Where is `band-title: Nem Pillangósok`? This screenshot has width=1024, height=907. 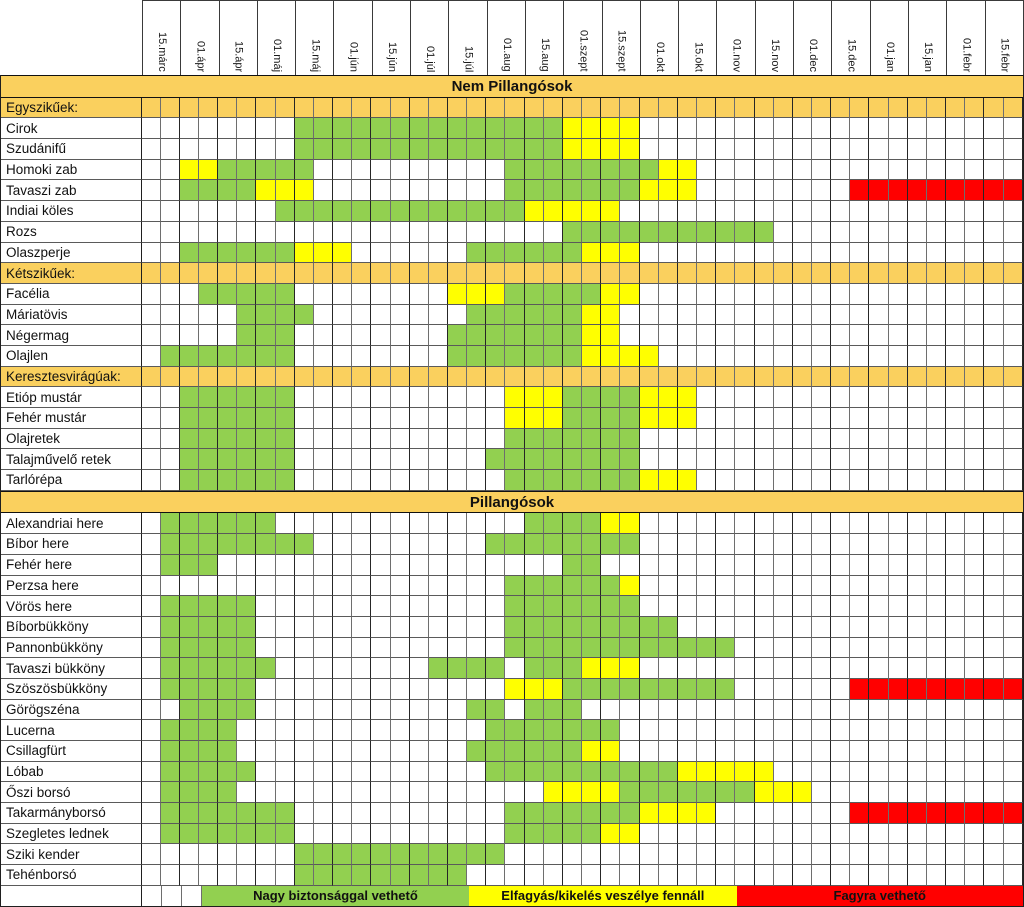
band-title: Nem Pillangósok is located at coordinates (512, 86).